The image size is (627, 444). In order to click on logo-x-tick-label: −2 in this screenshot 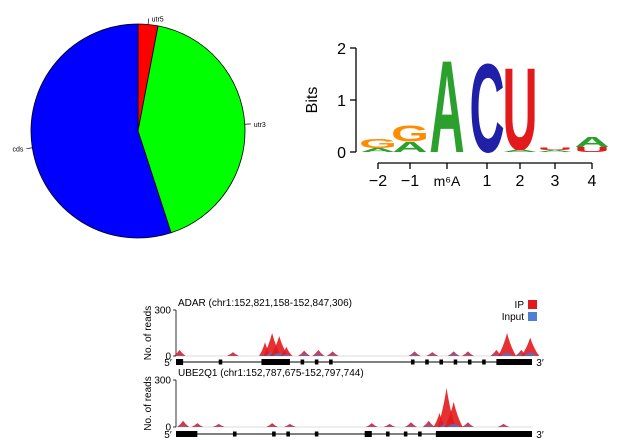, I will do `click(378, 181)`.